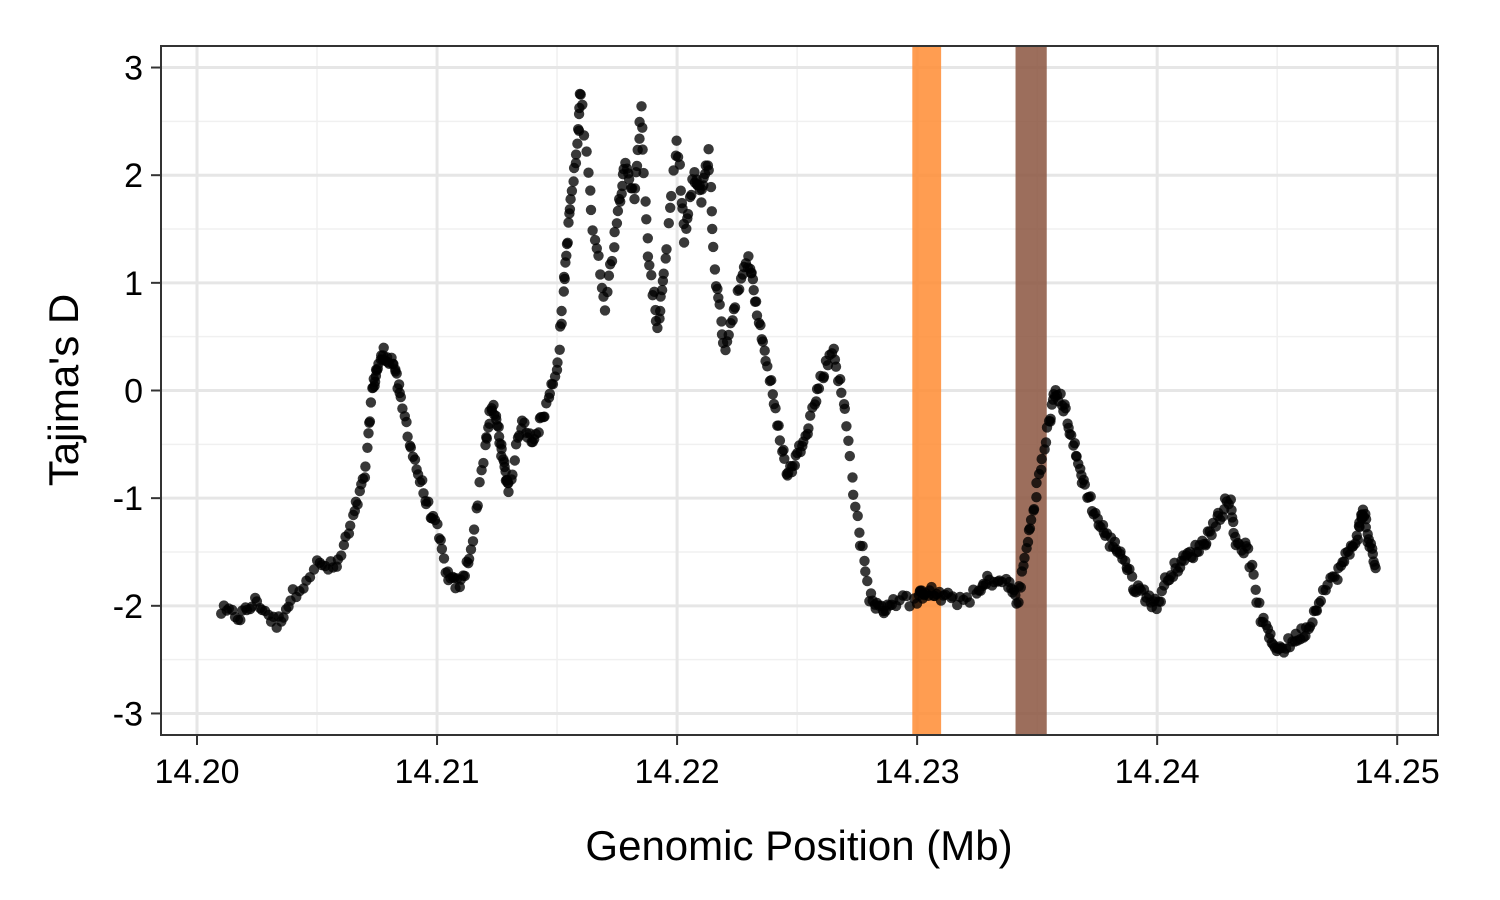 This screenshot has width=1500, height=900. I want to click on y-axis-ticks: -3 -2 -1 0 1 2 3, so click(137, 391).